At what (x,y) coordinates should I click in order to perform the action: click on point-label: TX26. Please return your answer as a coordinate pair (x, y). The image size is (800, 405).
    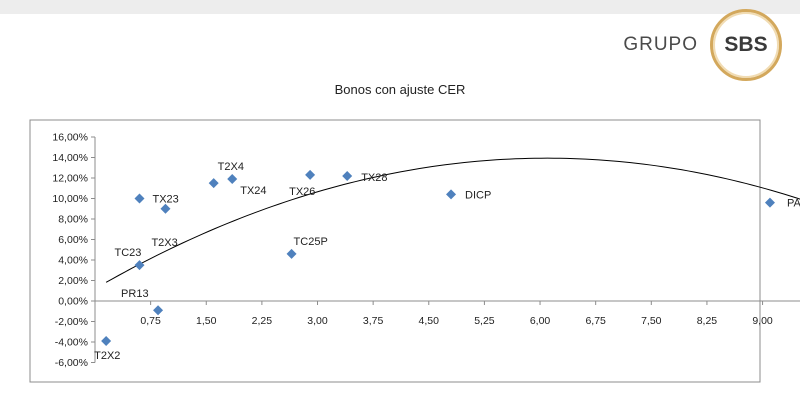
    Looking at the image, I should click on (302, 192).